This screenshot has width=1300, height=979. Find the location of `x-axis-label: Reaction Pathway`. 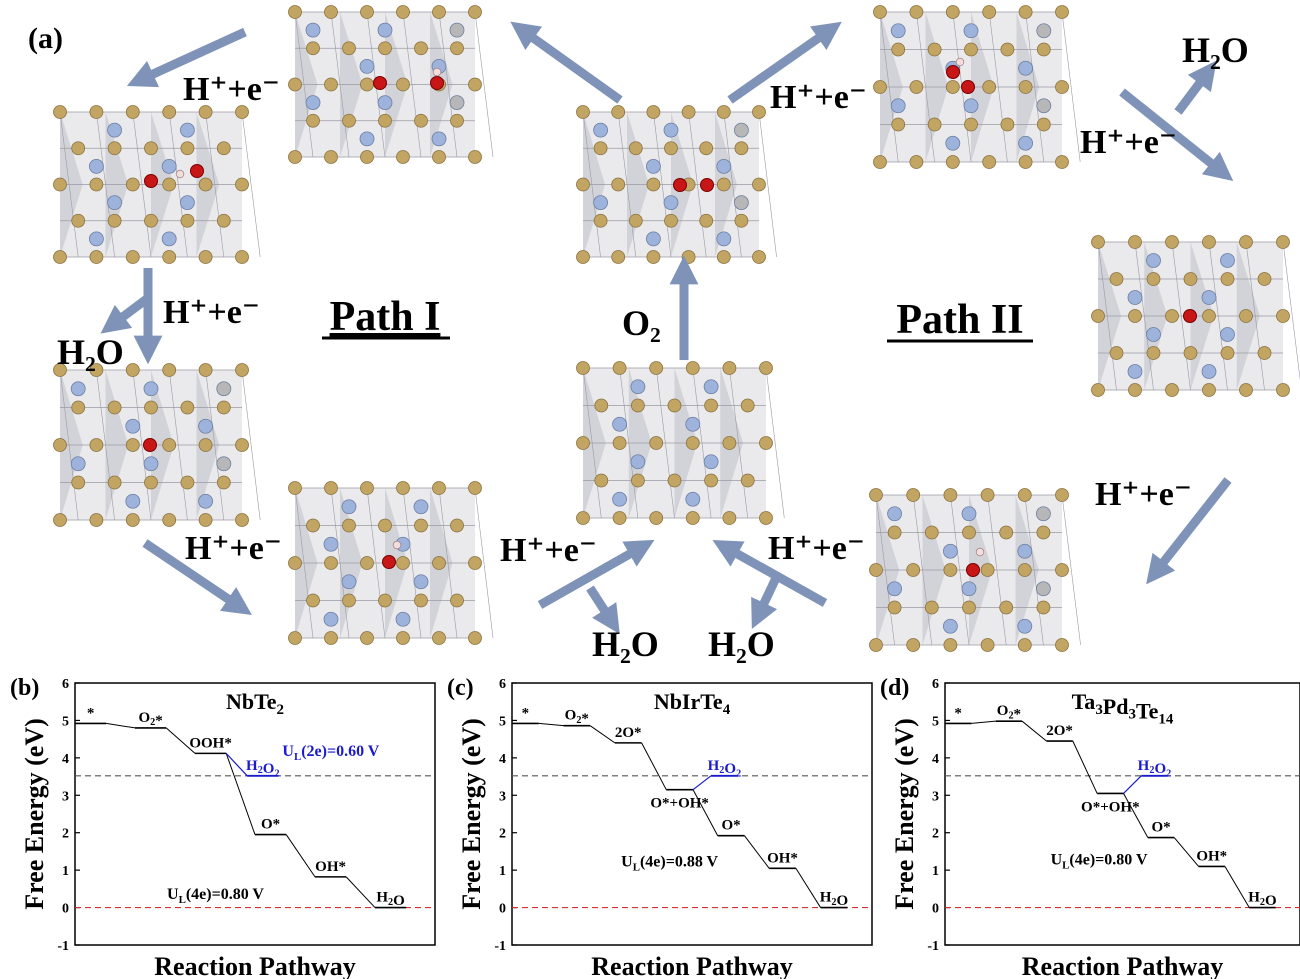

x-axis-label: Reaction Pathway is located at coordinates (254, 965).